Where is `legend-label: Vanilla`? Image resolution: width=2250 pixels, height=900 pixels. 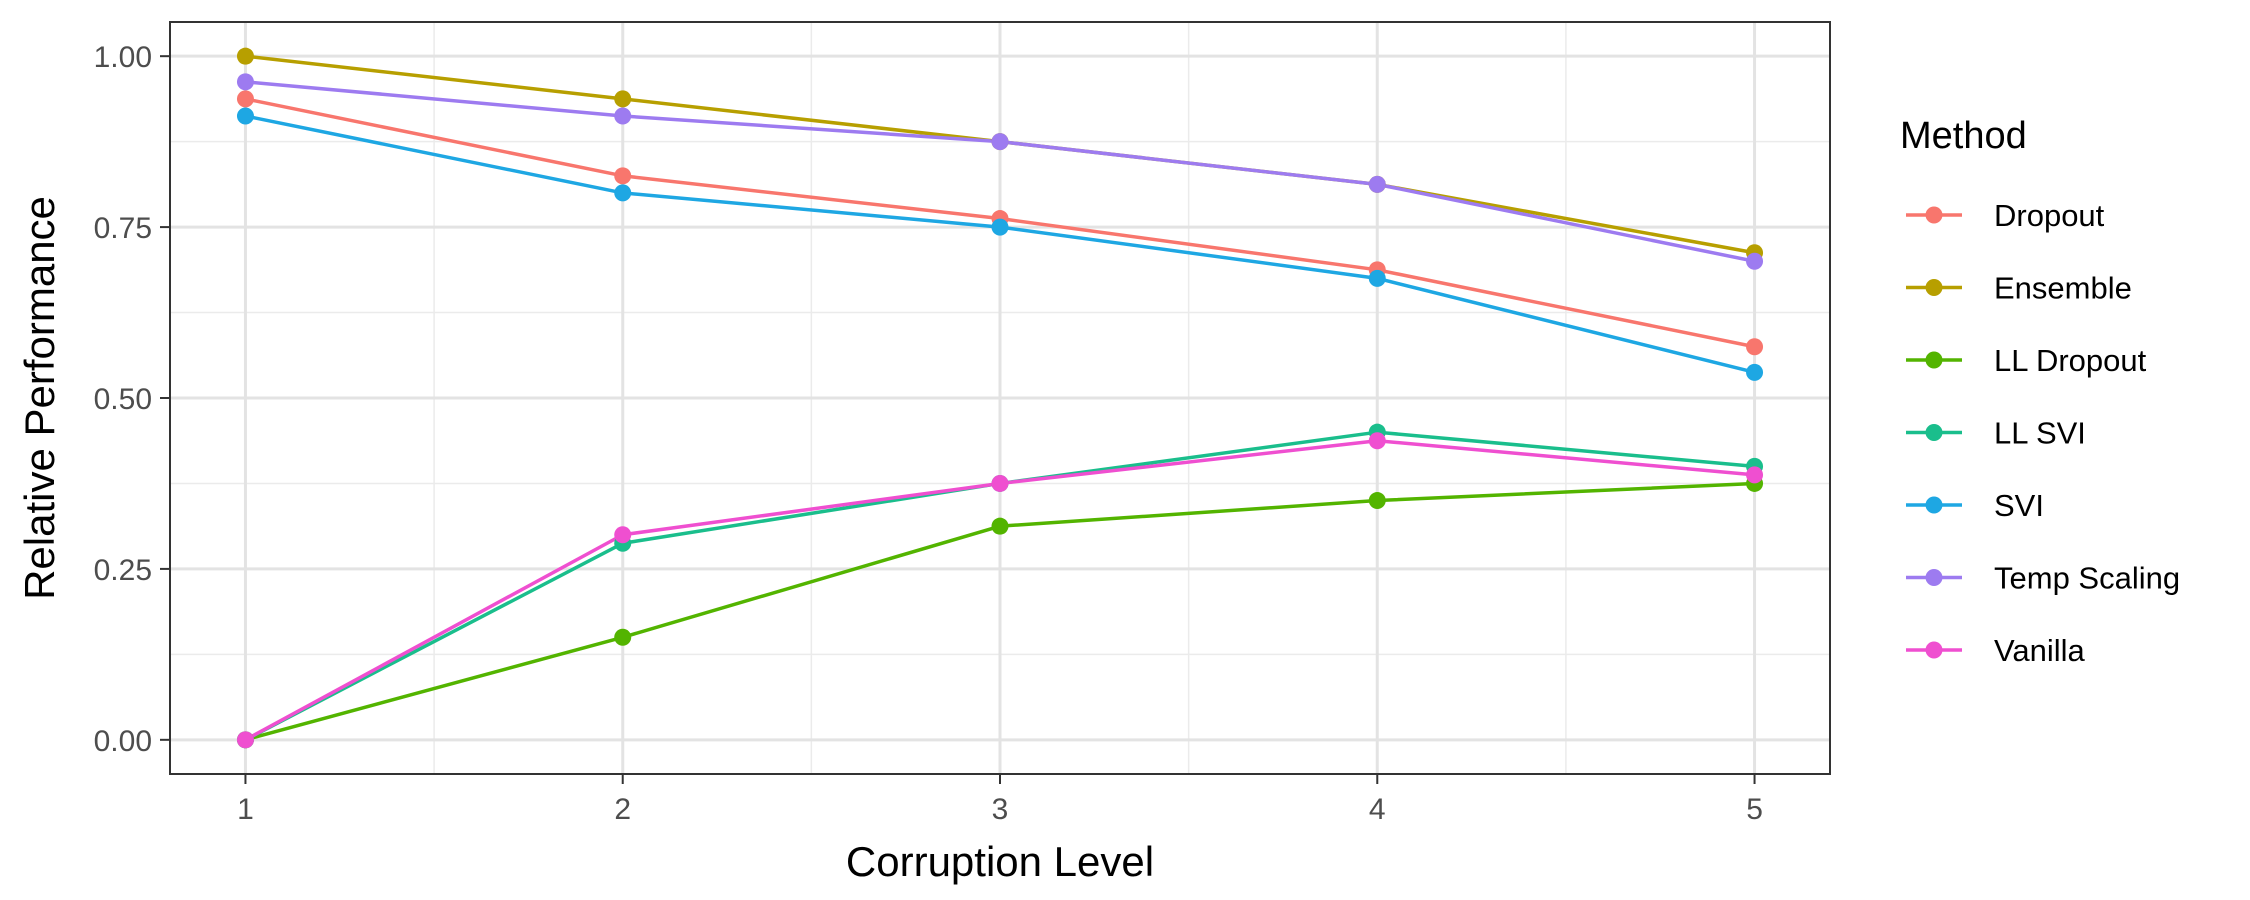
legend-label: Vanilla is located at coordinates (2040, 650).